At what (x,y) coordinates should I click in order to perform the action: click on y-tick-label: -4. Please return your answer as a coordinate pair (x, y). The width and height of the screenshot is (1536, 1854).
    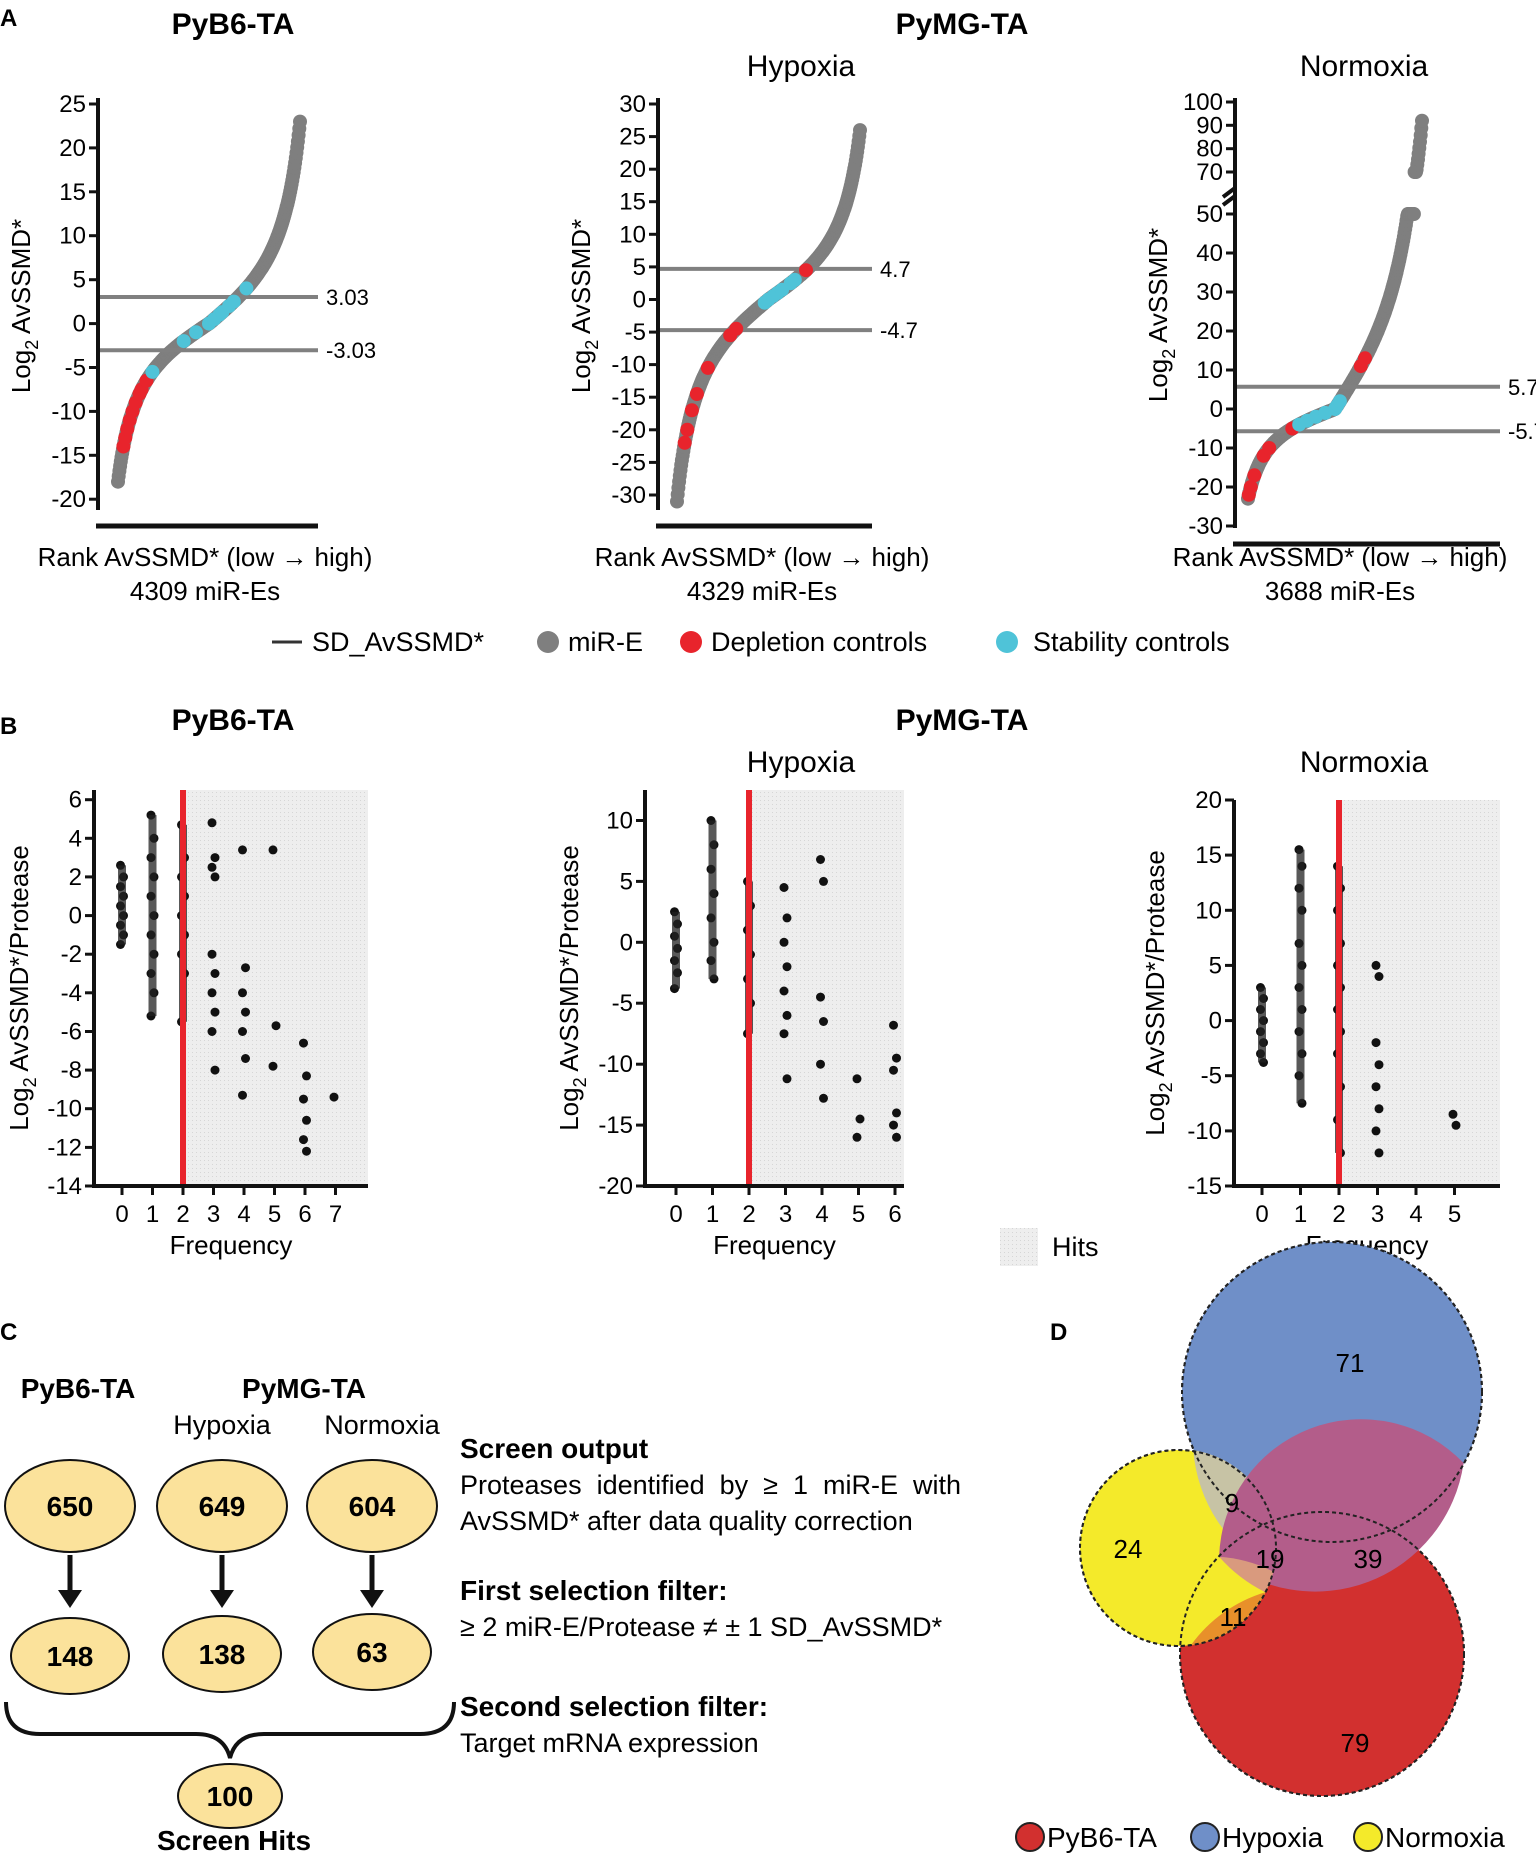
    Looking at the image, I should click on (71, 993).